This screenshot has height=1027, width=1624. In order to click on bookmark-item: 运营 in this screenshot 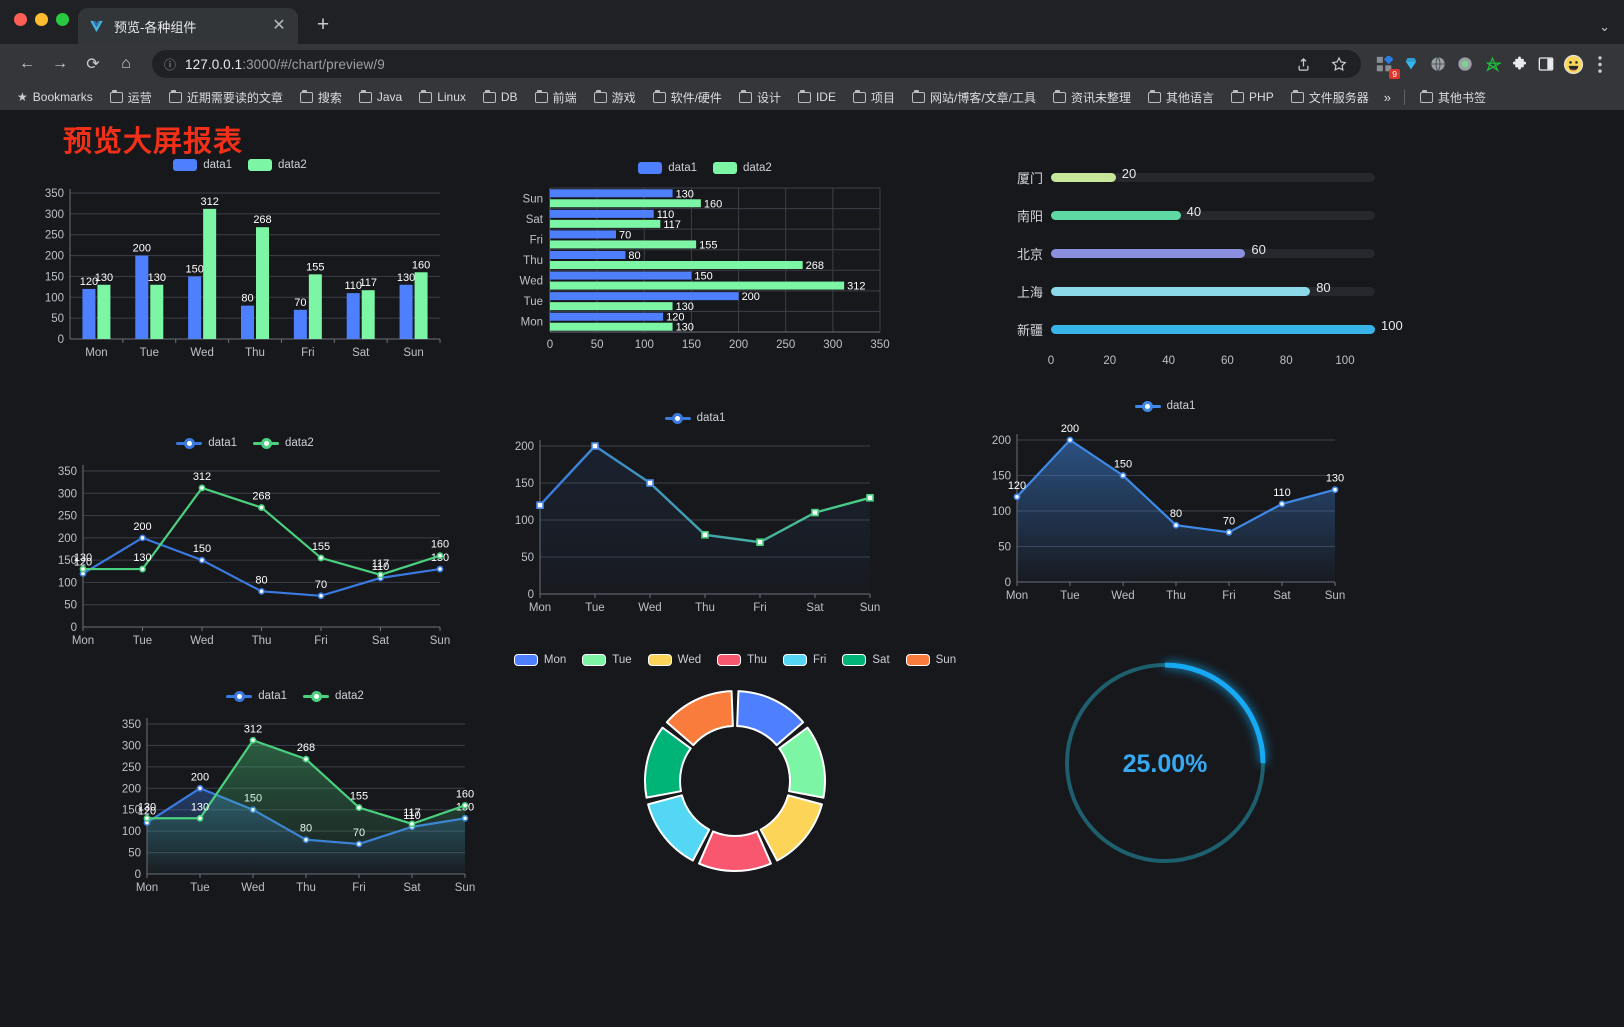, I will do `click(131, 97)`.